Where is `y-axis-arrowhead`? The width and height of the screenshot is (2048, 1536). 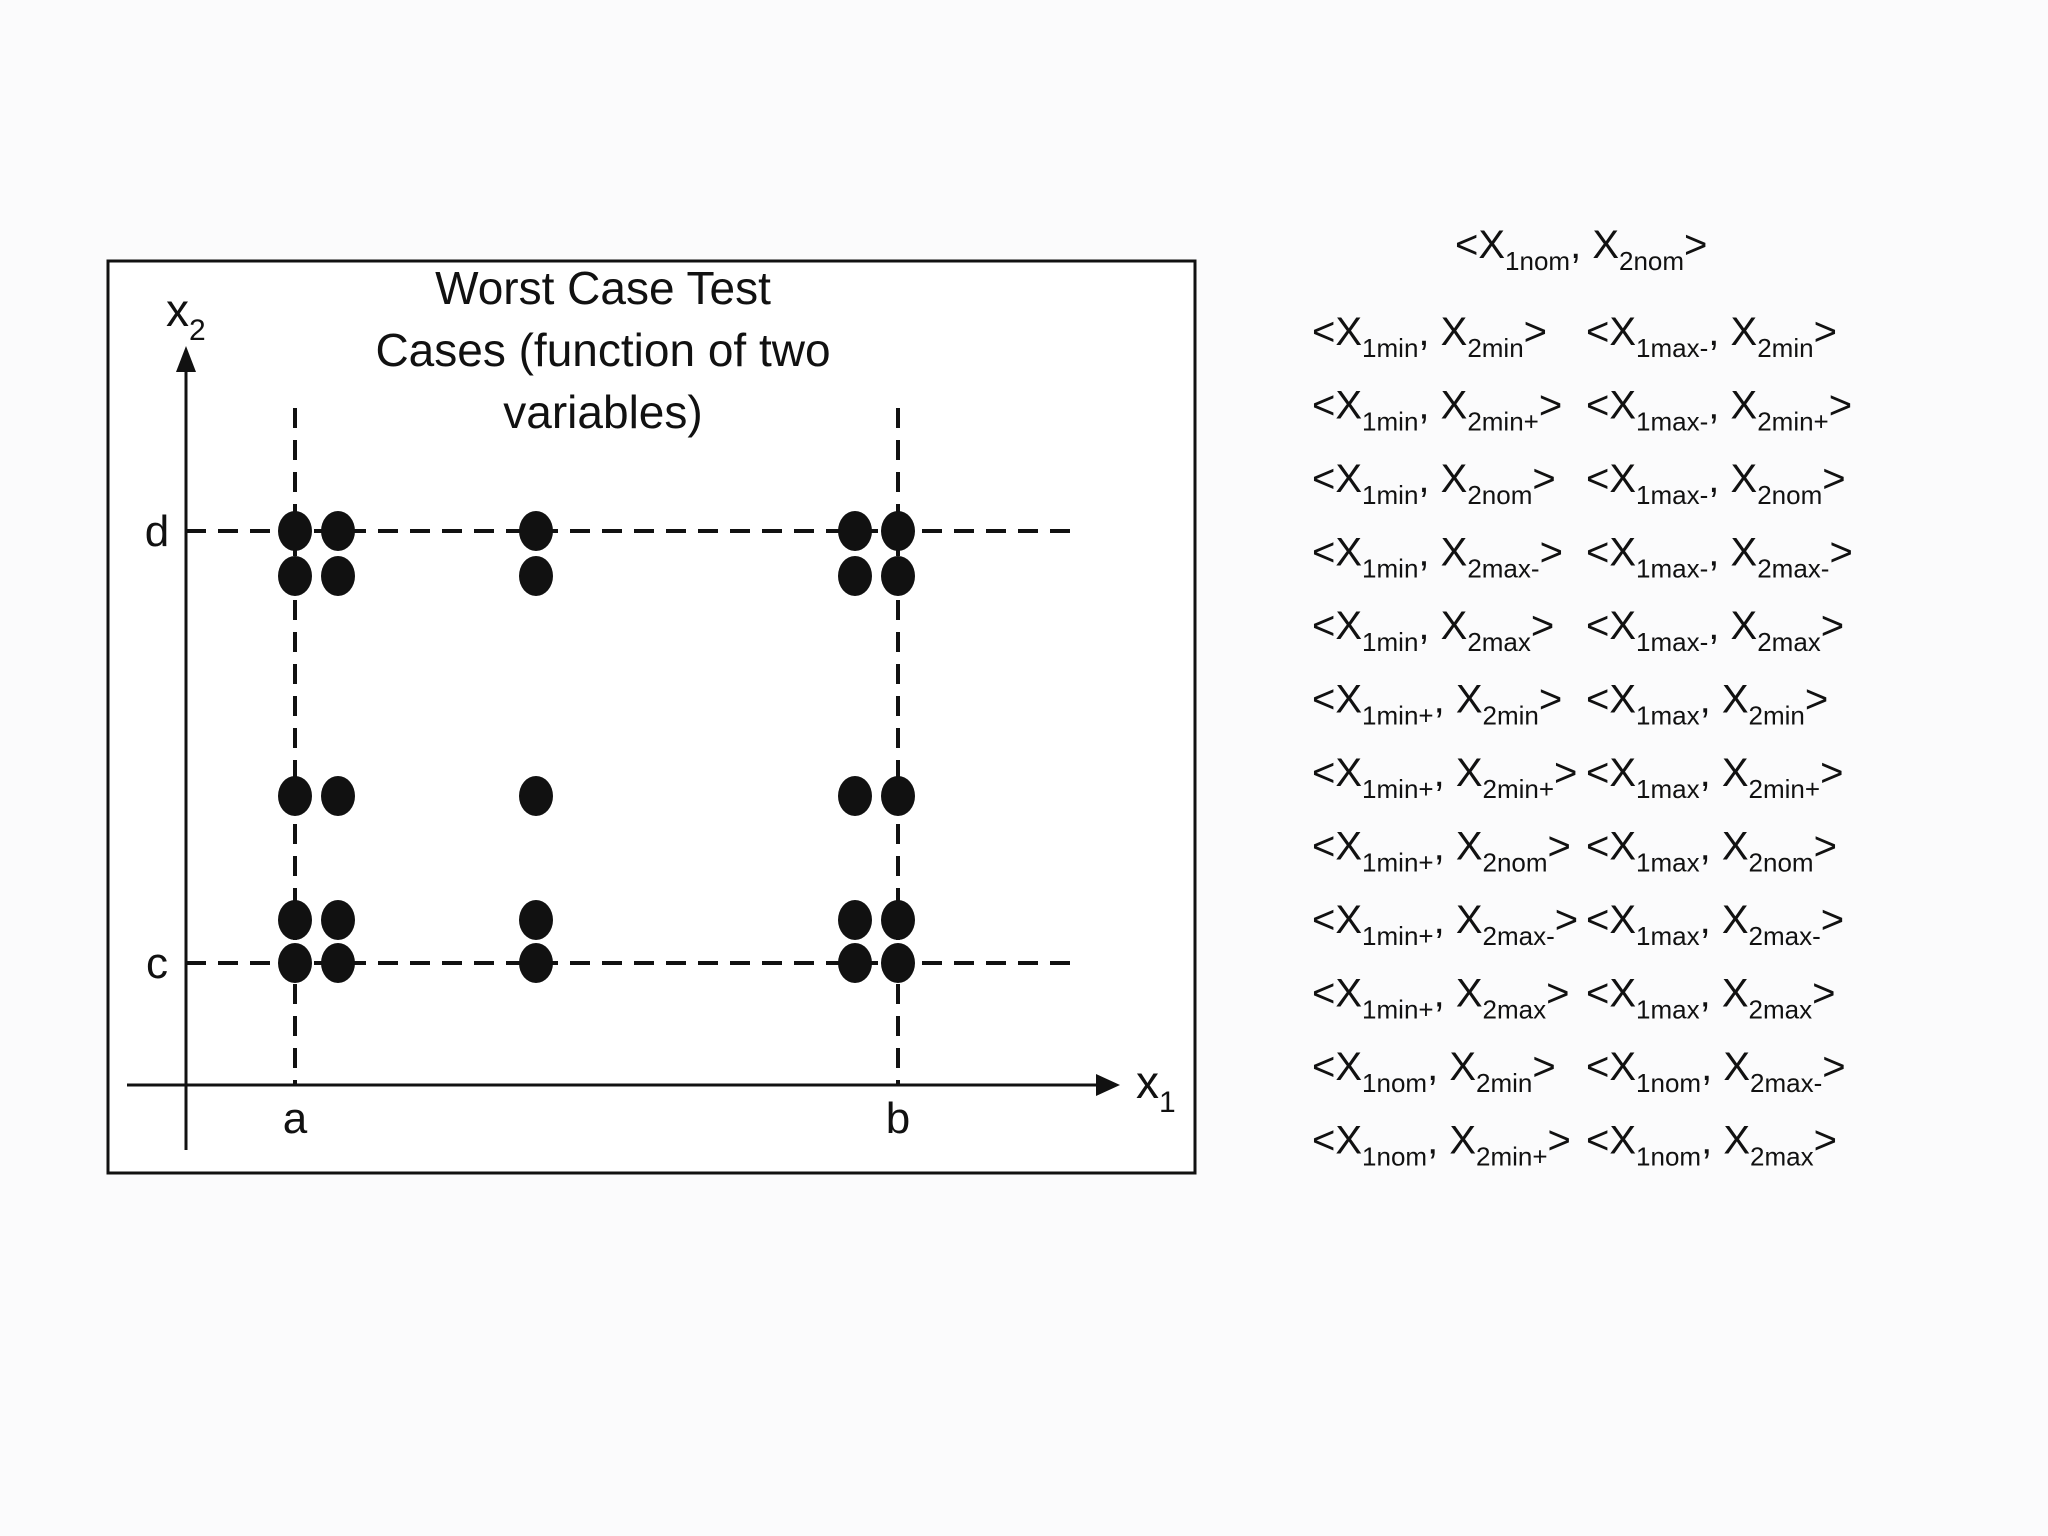
y-axis-arrowhead is located at coordinates (186, 359).